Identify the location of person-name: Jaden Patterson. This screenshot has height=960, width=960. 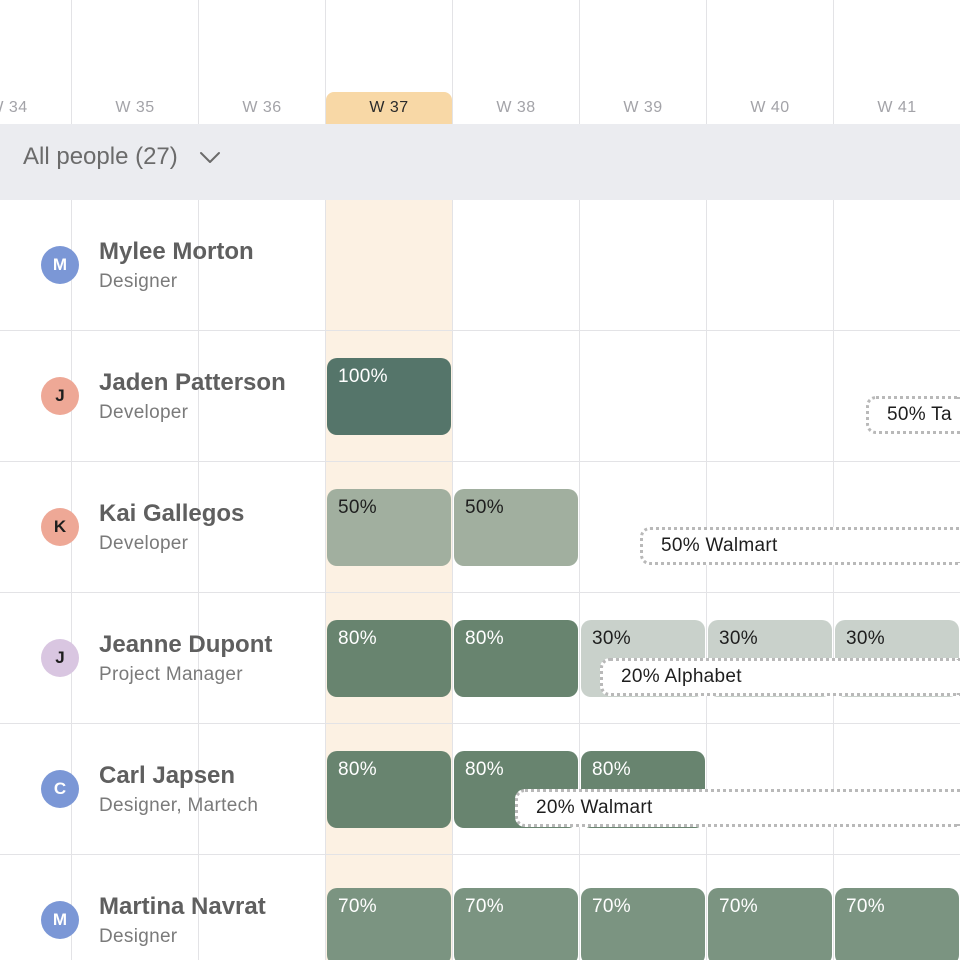
(192, 382).